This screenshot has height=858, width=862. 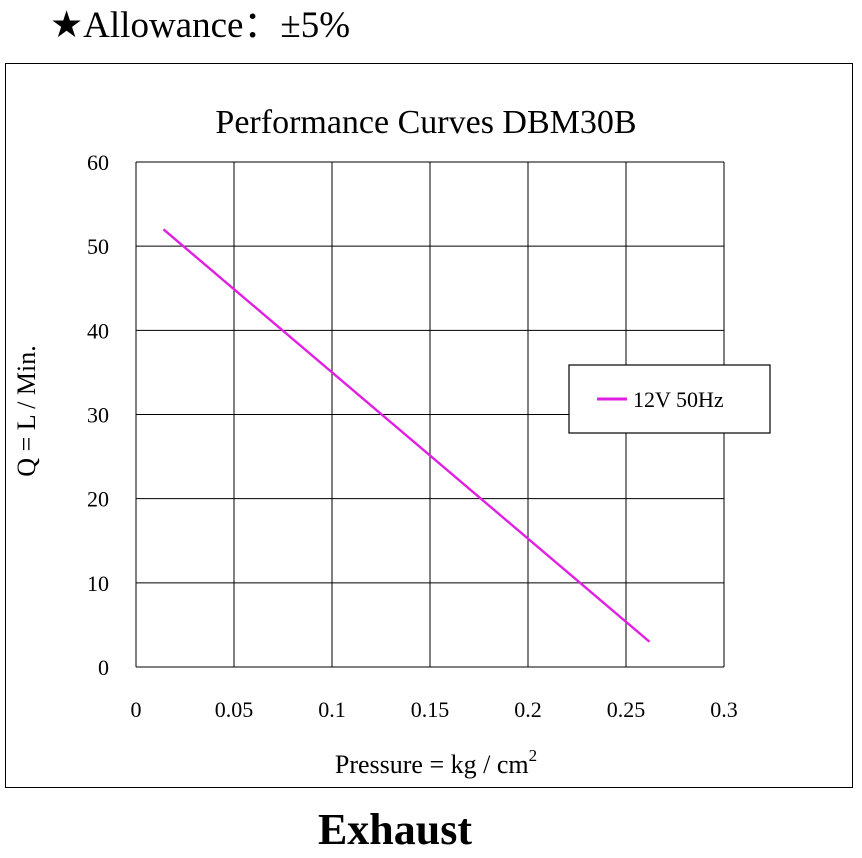 What do you see at coordinates (136, 709) in the screenshot?
I see `x-tick-label: 0` at bounding box center [136, 709].